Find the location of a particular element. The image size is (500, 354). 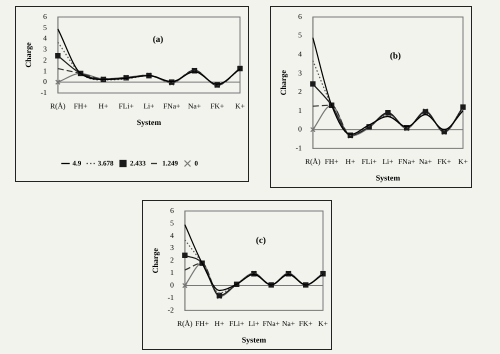

annotation: (b) is located at coordinates (395, 55).